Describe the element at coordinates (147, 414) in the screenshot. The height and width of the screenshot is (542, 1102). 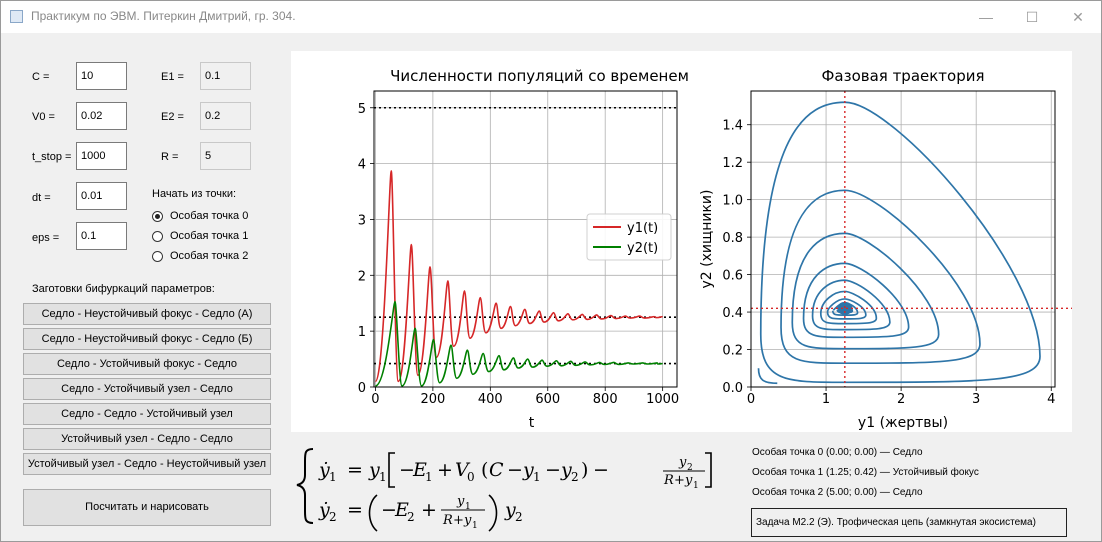
I see `preset-button-5: Седло - Седло - Устойчивый узел` at that location.